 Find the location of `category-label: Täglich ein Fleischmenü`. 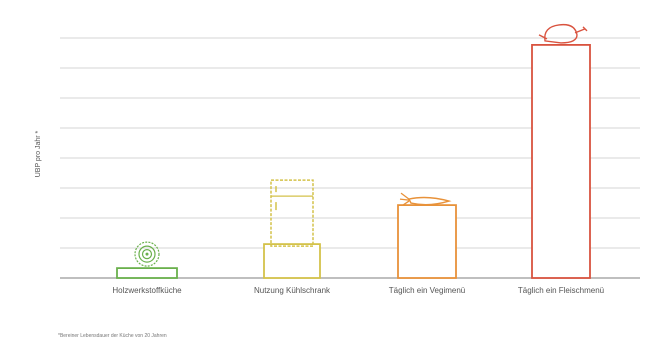

category-label: Täglich ein Fleischmenü is located at coordinates (561, 290).